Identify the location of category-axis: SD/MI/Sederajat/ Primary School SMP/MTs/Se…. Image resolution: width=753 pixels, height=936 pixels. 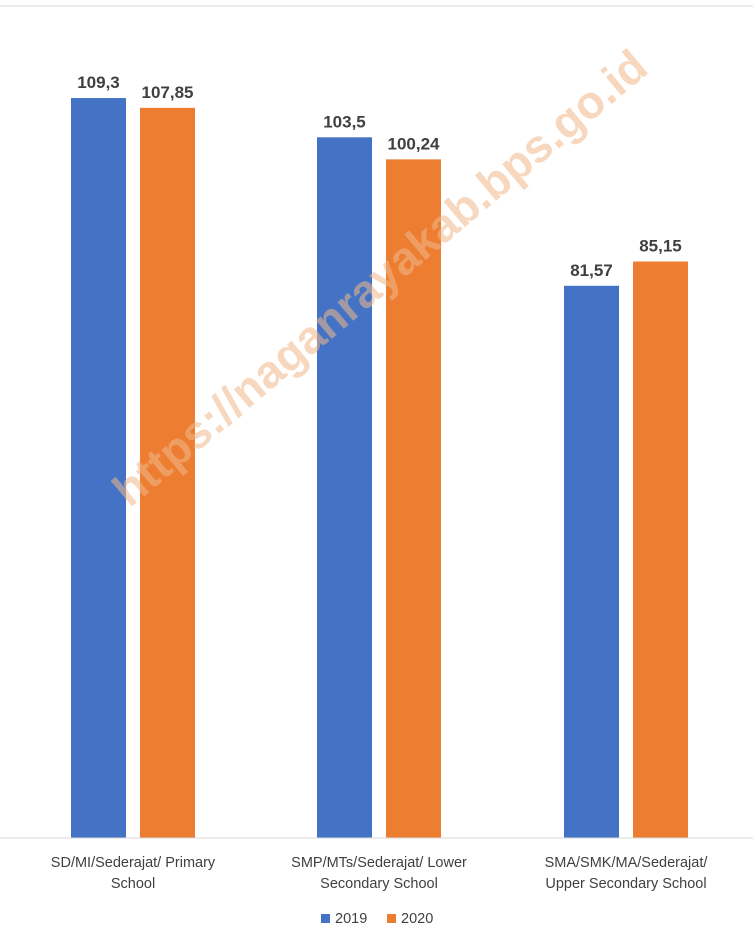
(380, 873).